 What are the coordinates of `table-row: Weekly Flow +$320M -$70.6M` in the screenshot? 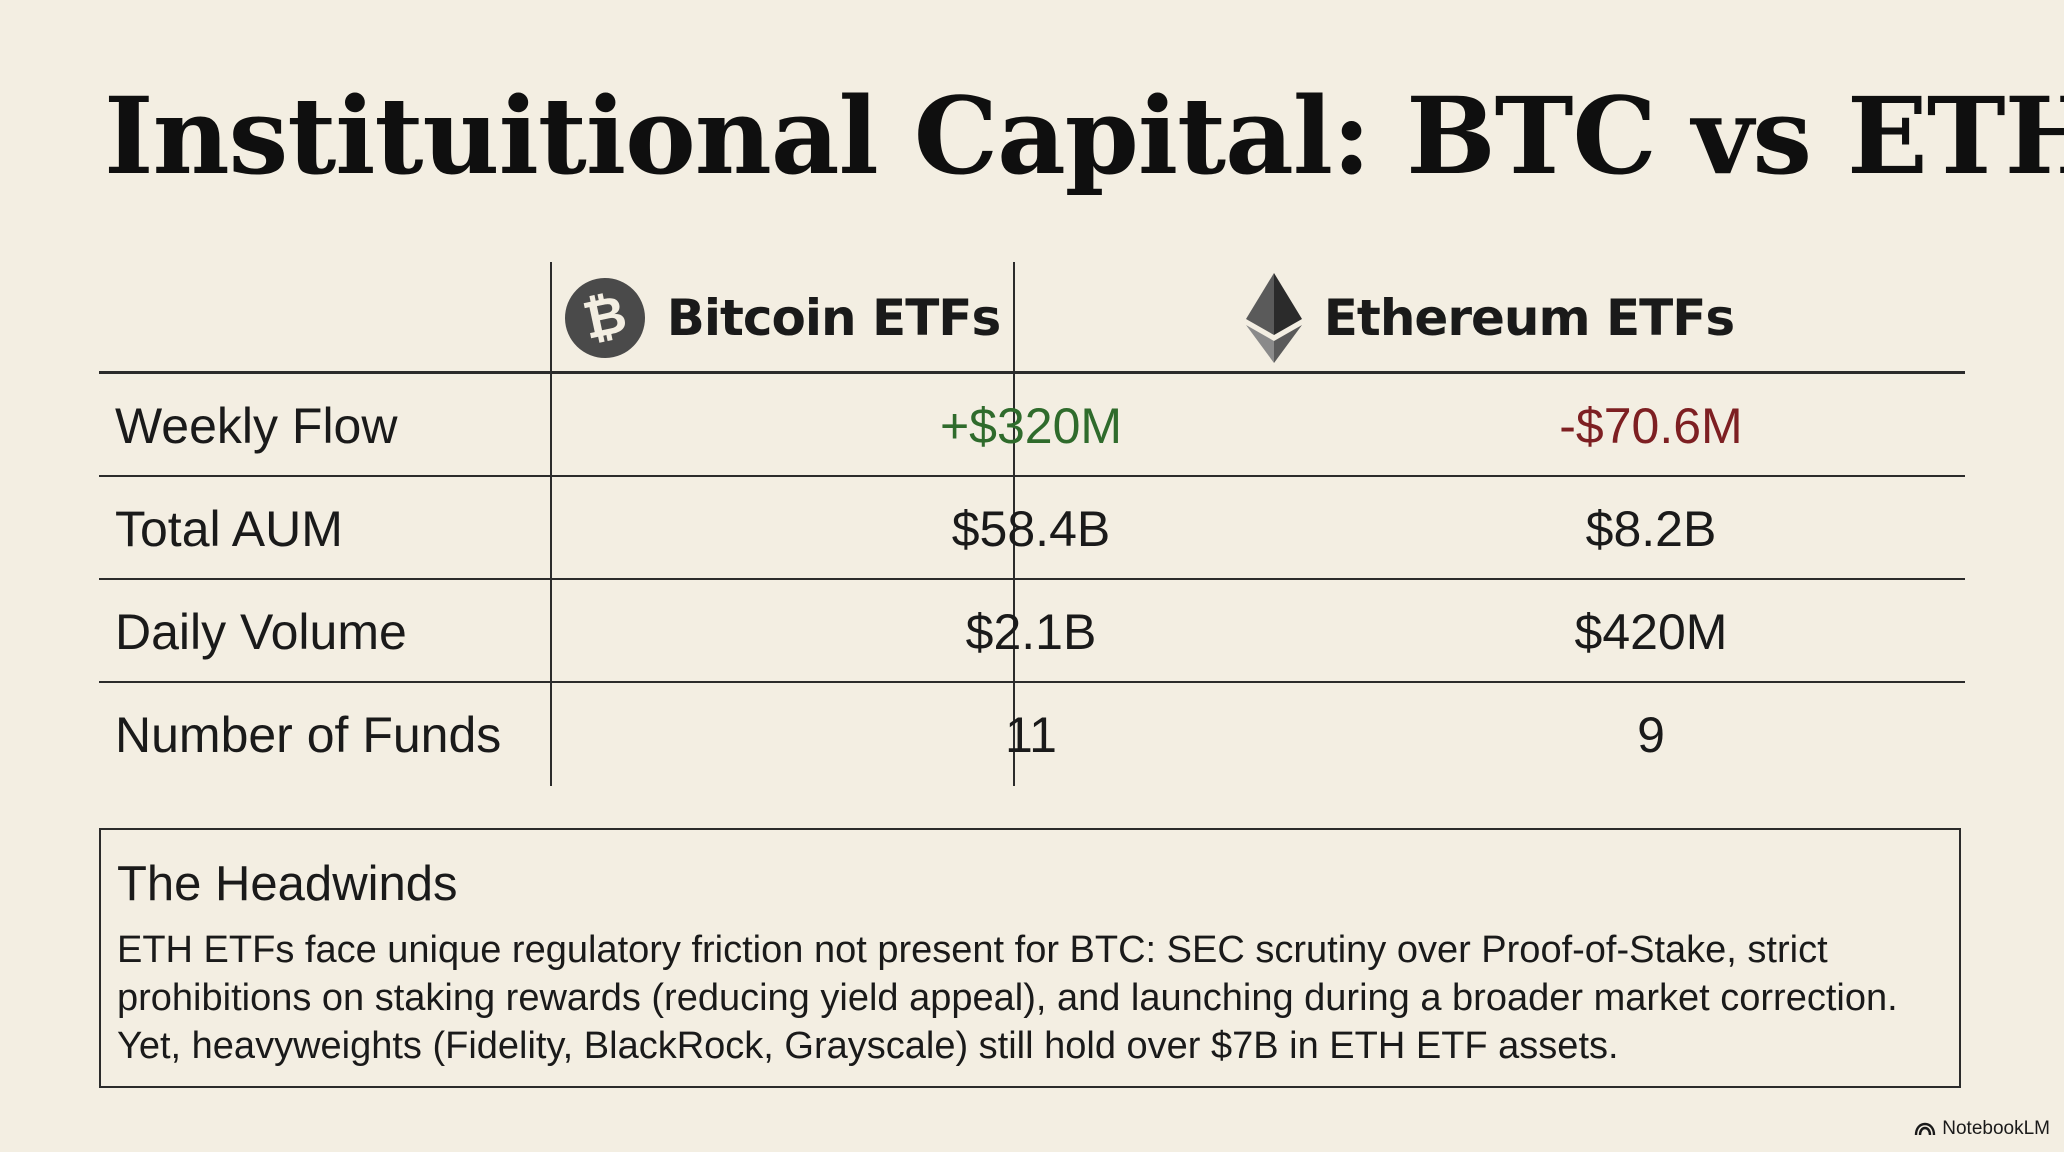 It's located at (1032, 425).